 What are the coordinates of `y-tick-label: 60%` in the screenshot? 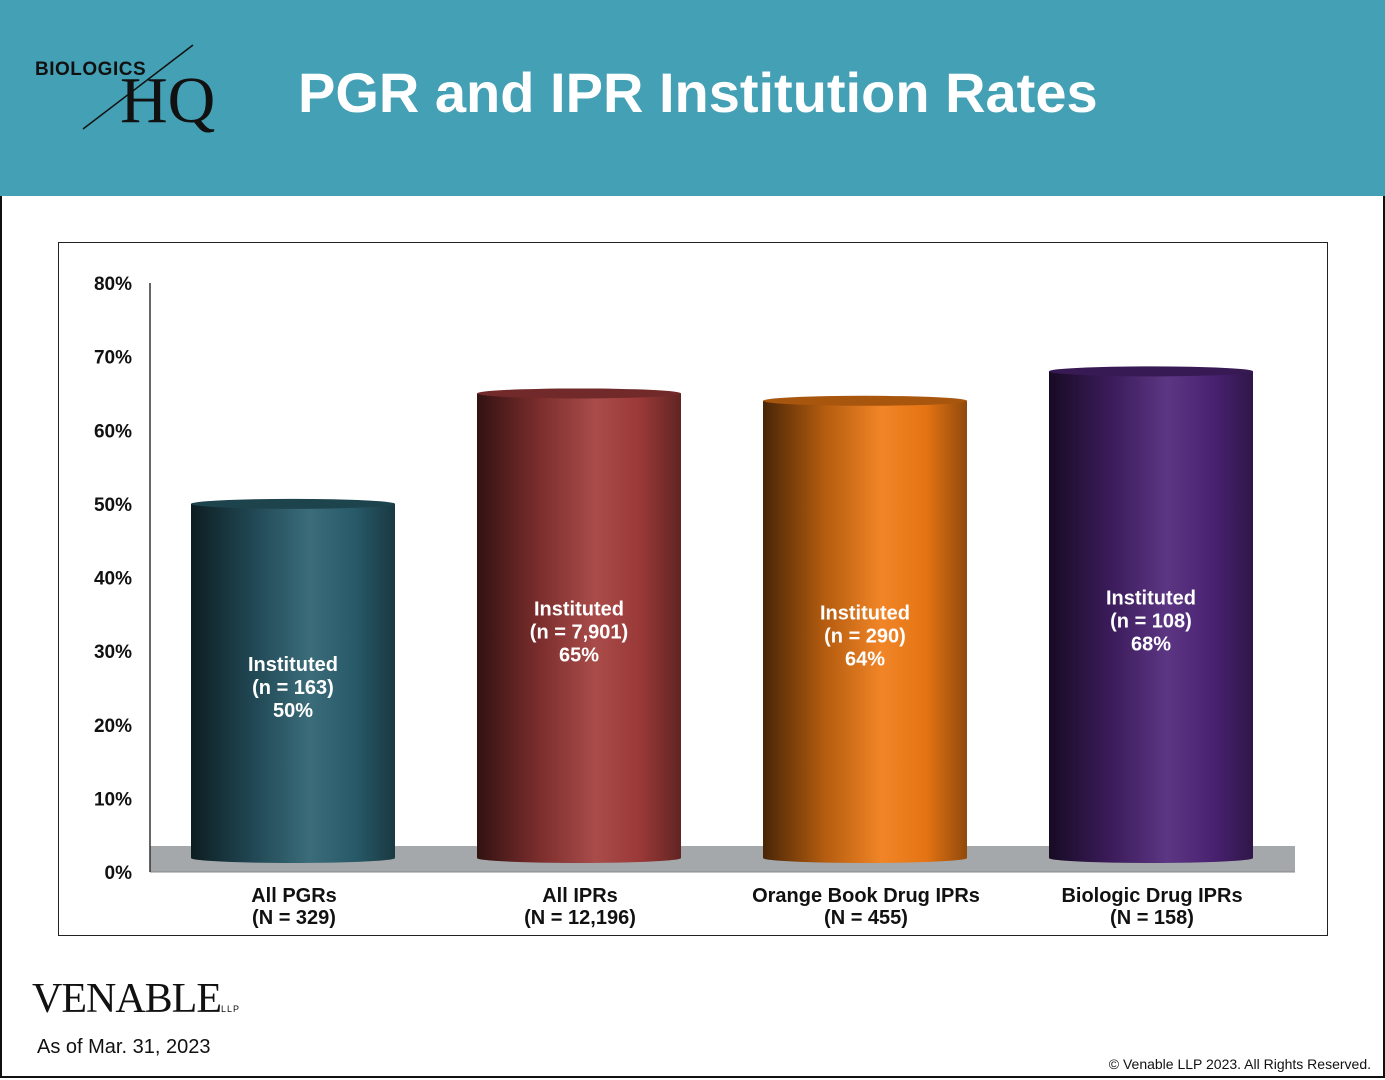 It's located at (113, 431).